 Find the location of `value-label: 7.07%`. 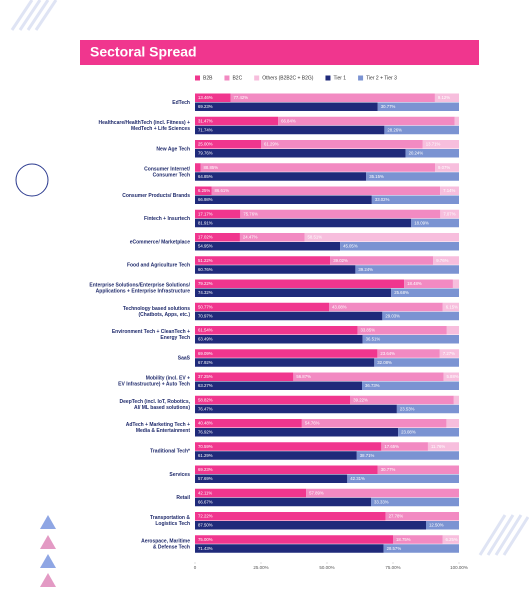

value-label: 7.07% is located at coordinates (449, 213).